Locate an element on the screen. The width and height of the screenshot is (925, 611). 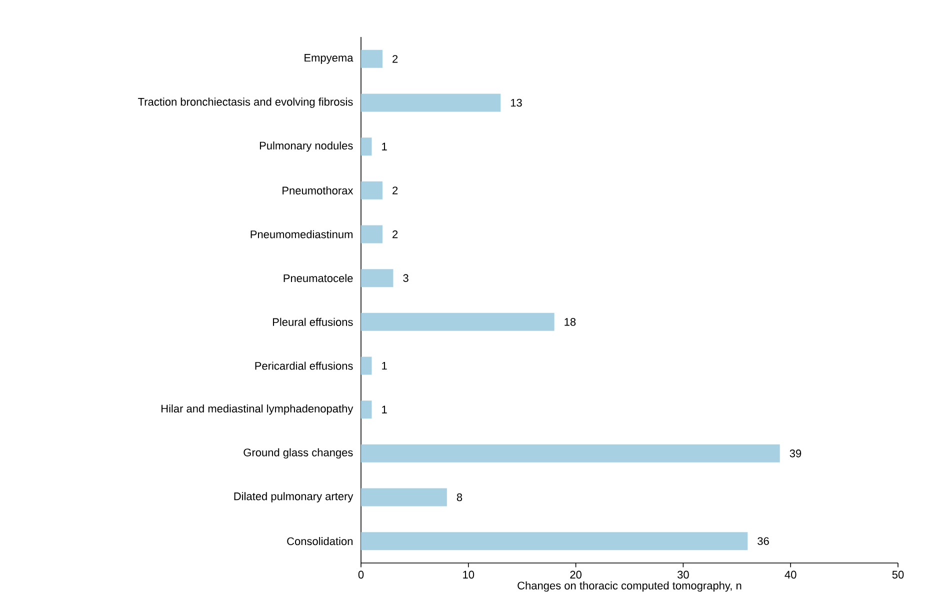
y-tick-label: Pleural effusions is located at coordinates (313, 322).